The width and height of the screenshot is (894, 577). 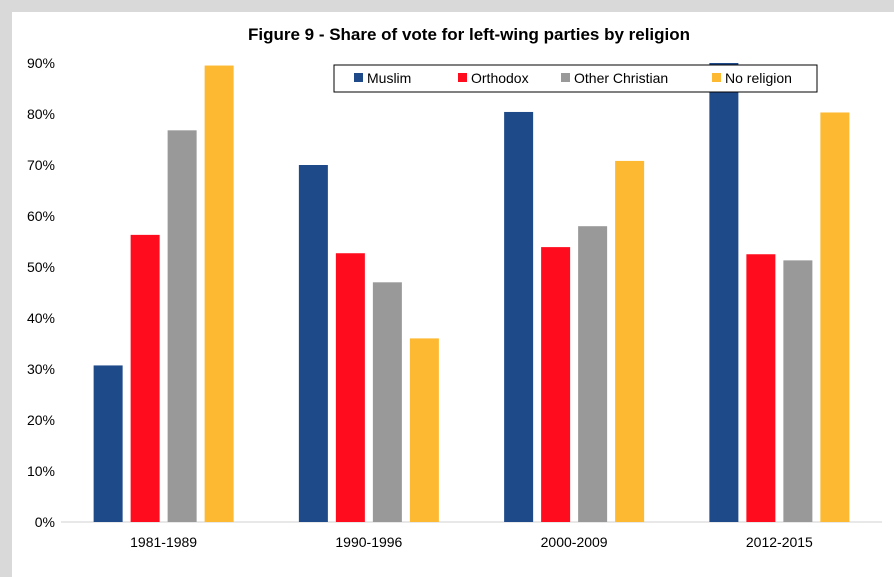 I want to click on y-tick-label: 0%, so click(x=45, y=522).